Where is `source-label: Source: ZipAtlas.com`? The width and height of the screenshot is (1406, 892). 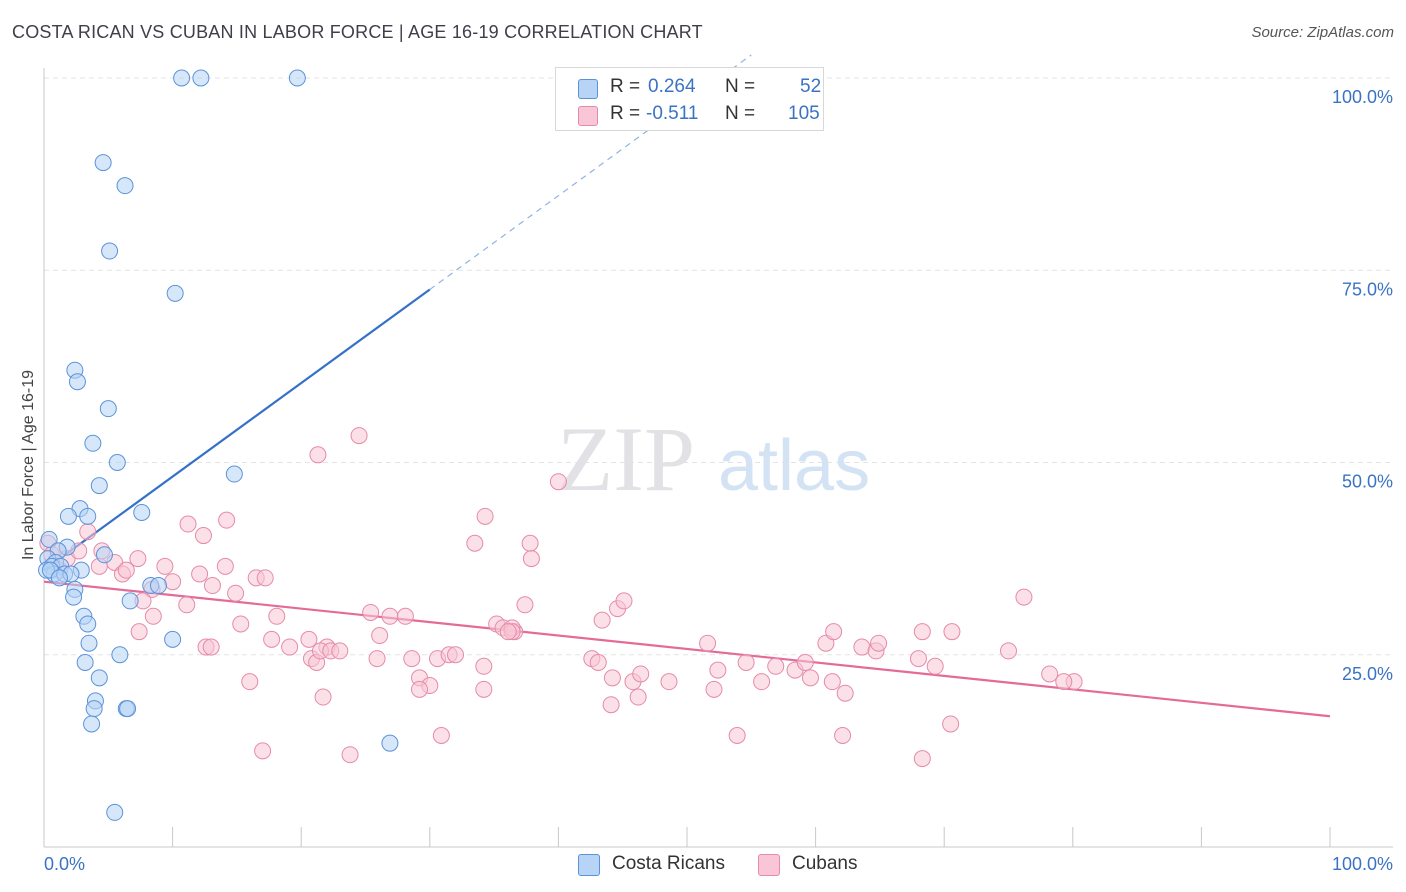
source-label: Source: ZipAtlas.com is located at coordinates (1322, 32).